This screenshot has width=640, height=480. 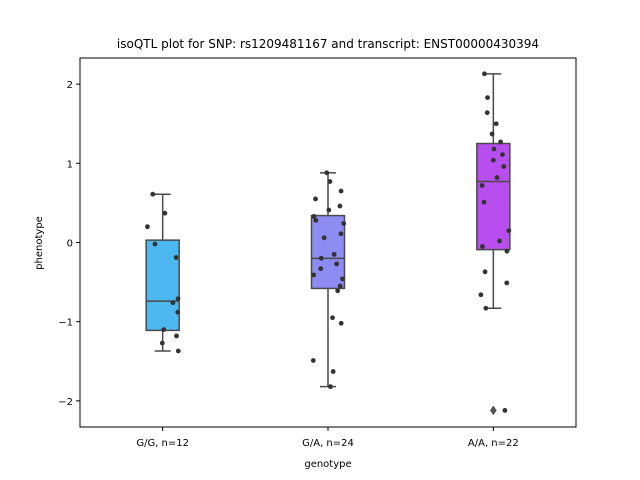 I want to click on outlier-marker, so click(x=493, y=410).